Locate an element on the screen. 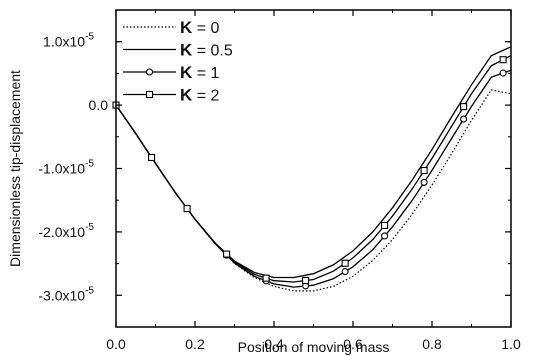 This screenshot has height=356, width=538. y-tick-label: 1.0x10⁻⁵ is located at coordinates (68, 41).